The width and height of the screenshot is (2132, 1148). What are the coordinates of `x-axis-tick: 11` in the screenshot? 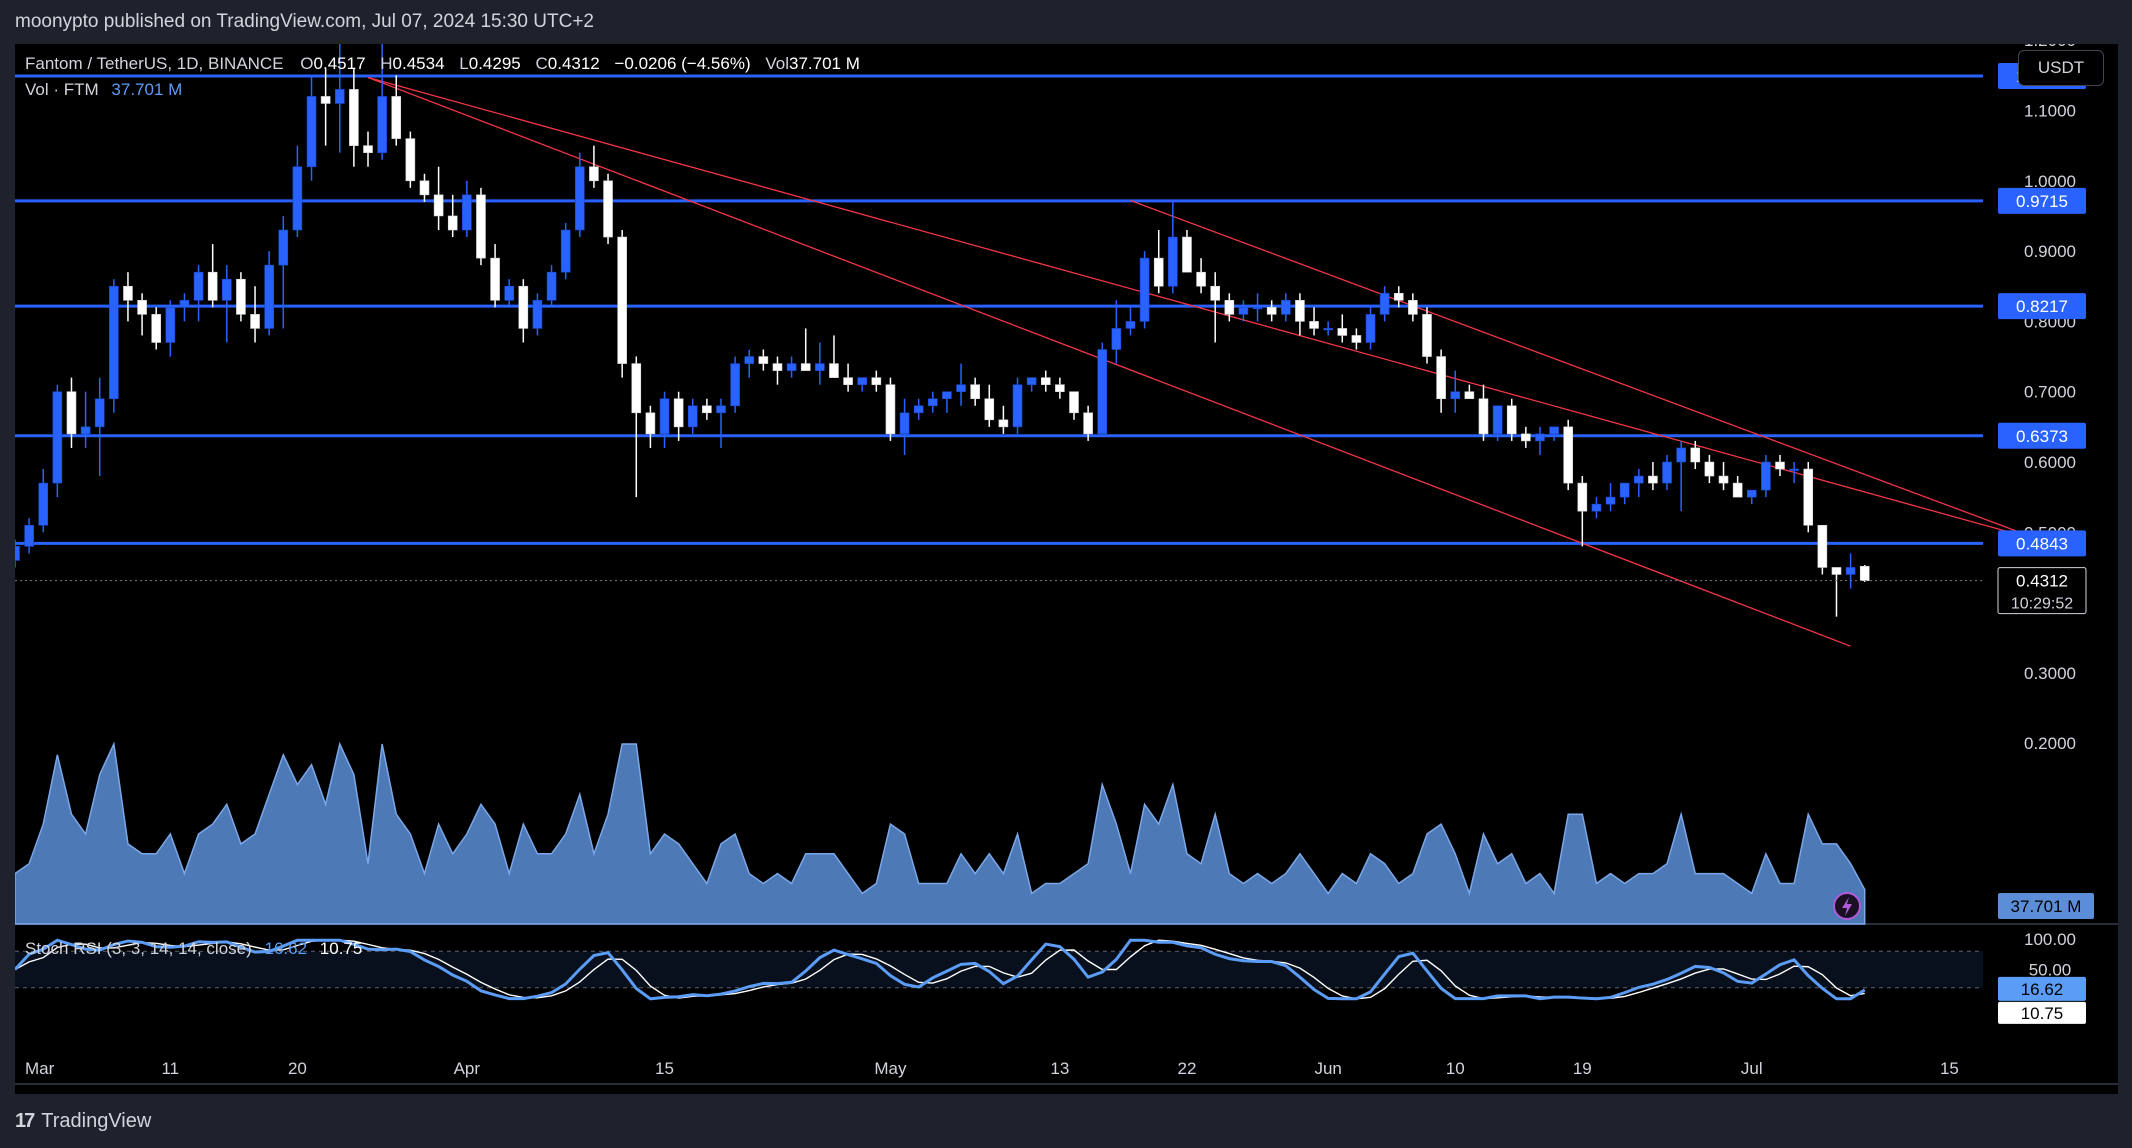 It's located at (170, 1068).